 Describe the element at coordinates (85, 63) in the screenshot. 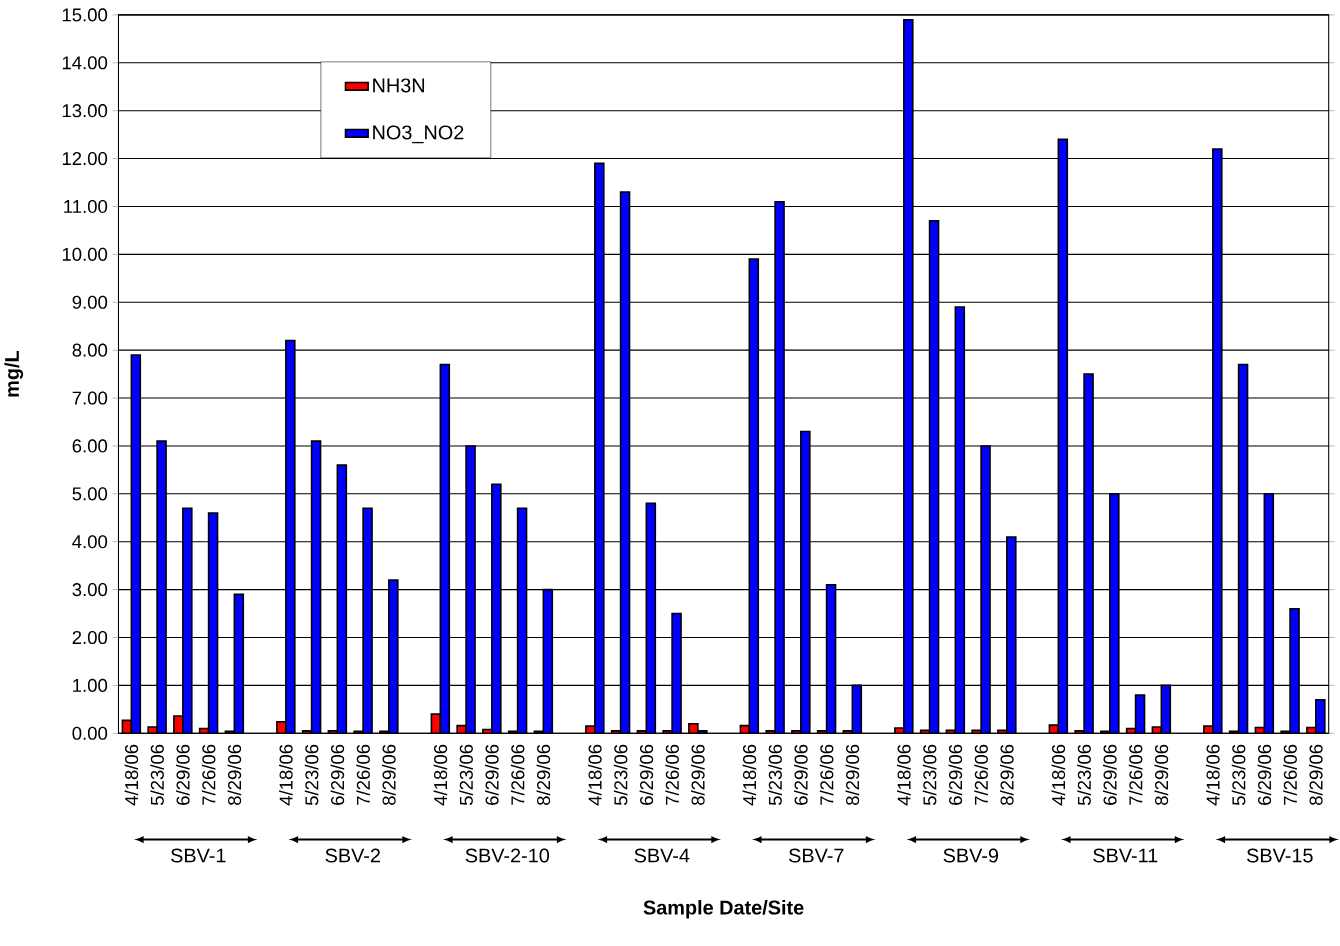

I see `y-tick-label: 14.00` at that location.